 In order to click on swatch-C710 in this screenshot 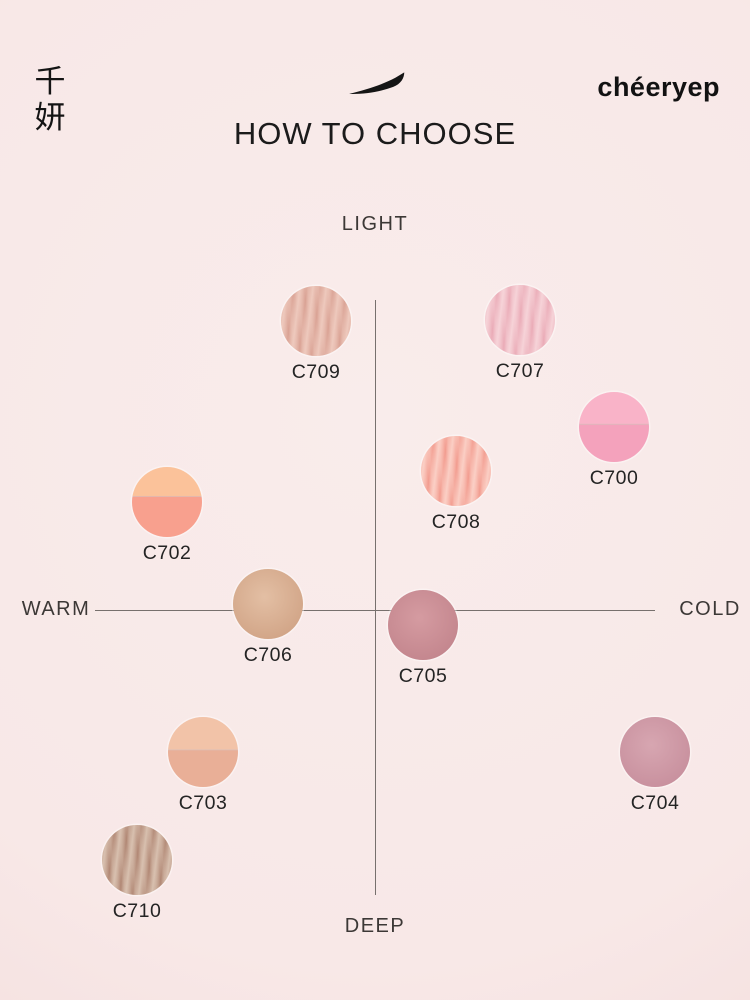, I will do `click(137, 860)`.